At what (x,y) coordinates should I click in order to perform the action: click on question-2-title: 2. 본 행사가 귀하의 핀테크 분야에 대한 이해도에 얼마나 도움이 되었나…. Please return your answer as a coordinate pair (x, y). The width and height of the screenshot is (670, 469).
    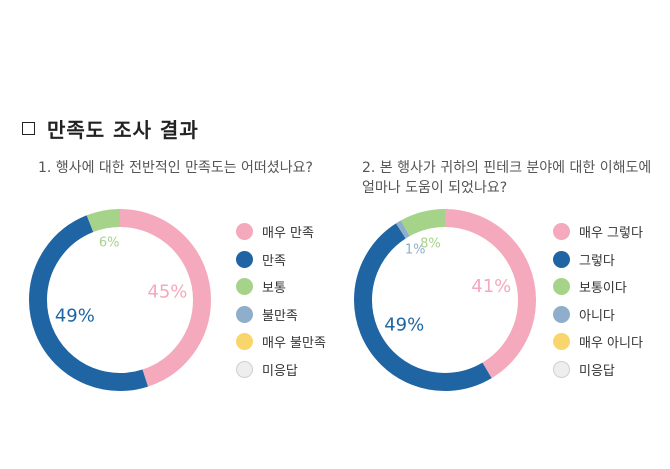
    Looking at the image, I should click on (507, 178).